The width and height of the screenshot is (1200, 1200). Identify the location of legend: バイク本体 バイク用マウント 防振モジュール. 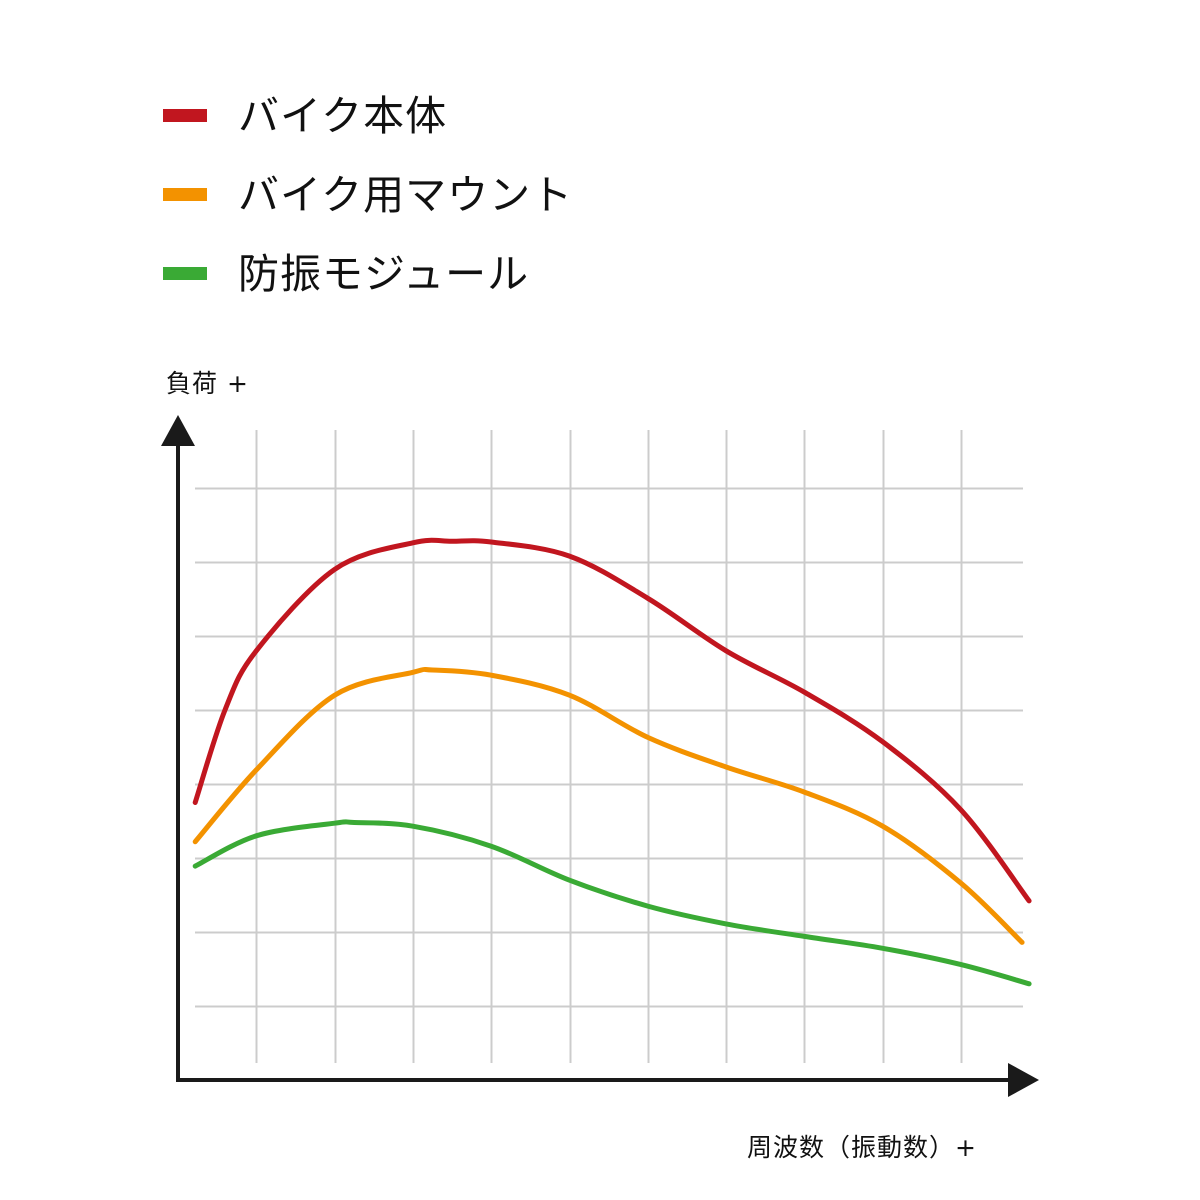
(368, 194).